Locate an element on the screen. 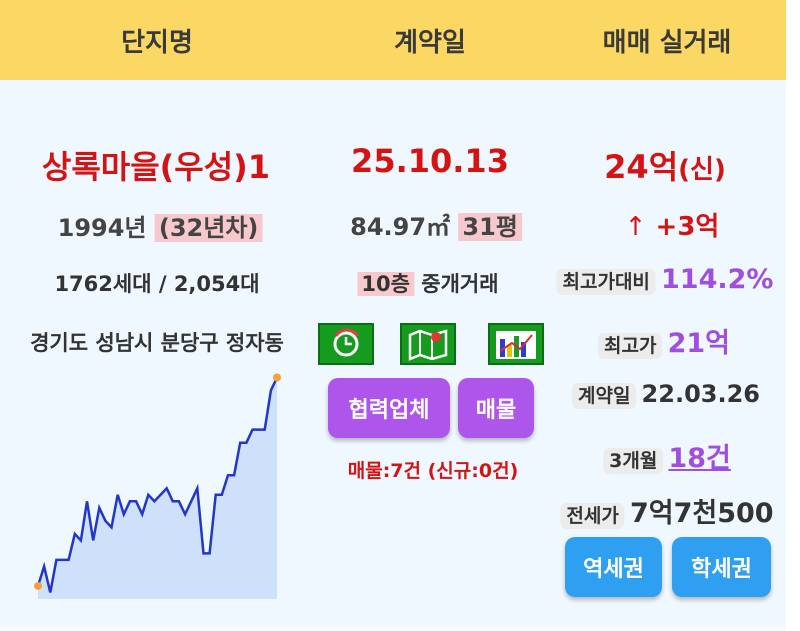 The width and height of the screenshot is (800, 631). complex-name: 상록마을(우성)1 is located at coordinates (156, 167).